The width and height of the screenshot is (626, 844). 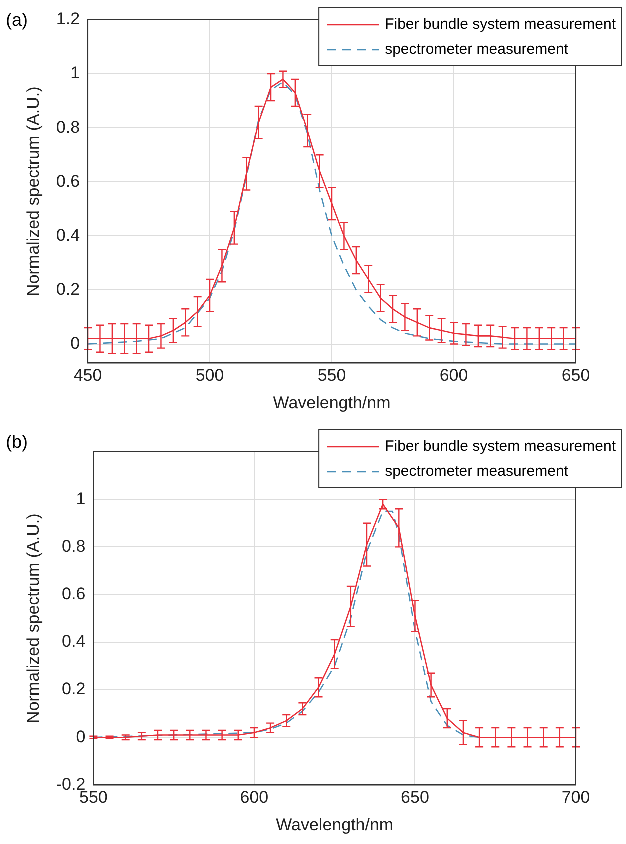 I want to click on y-tick-label: 1.2, so click(x=68, y=19).